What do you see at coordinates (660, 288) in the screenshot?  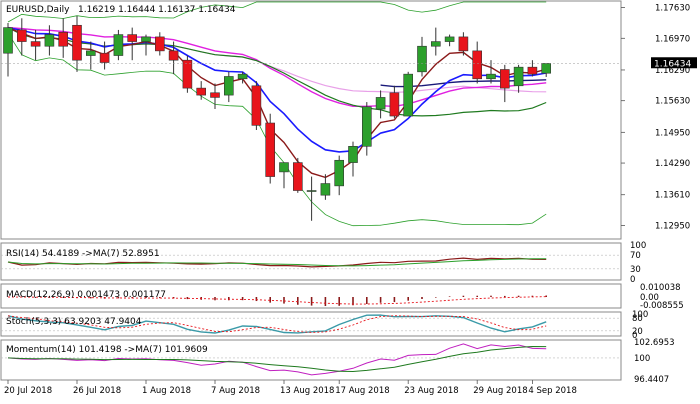 I see `macd-tick-label: 0.010038` at bounding box center [660, 288].